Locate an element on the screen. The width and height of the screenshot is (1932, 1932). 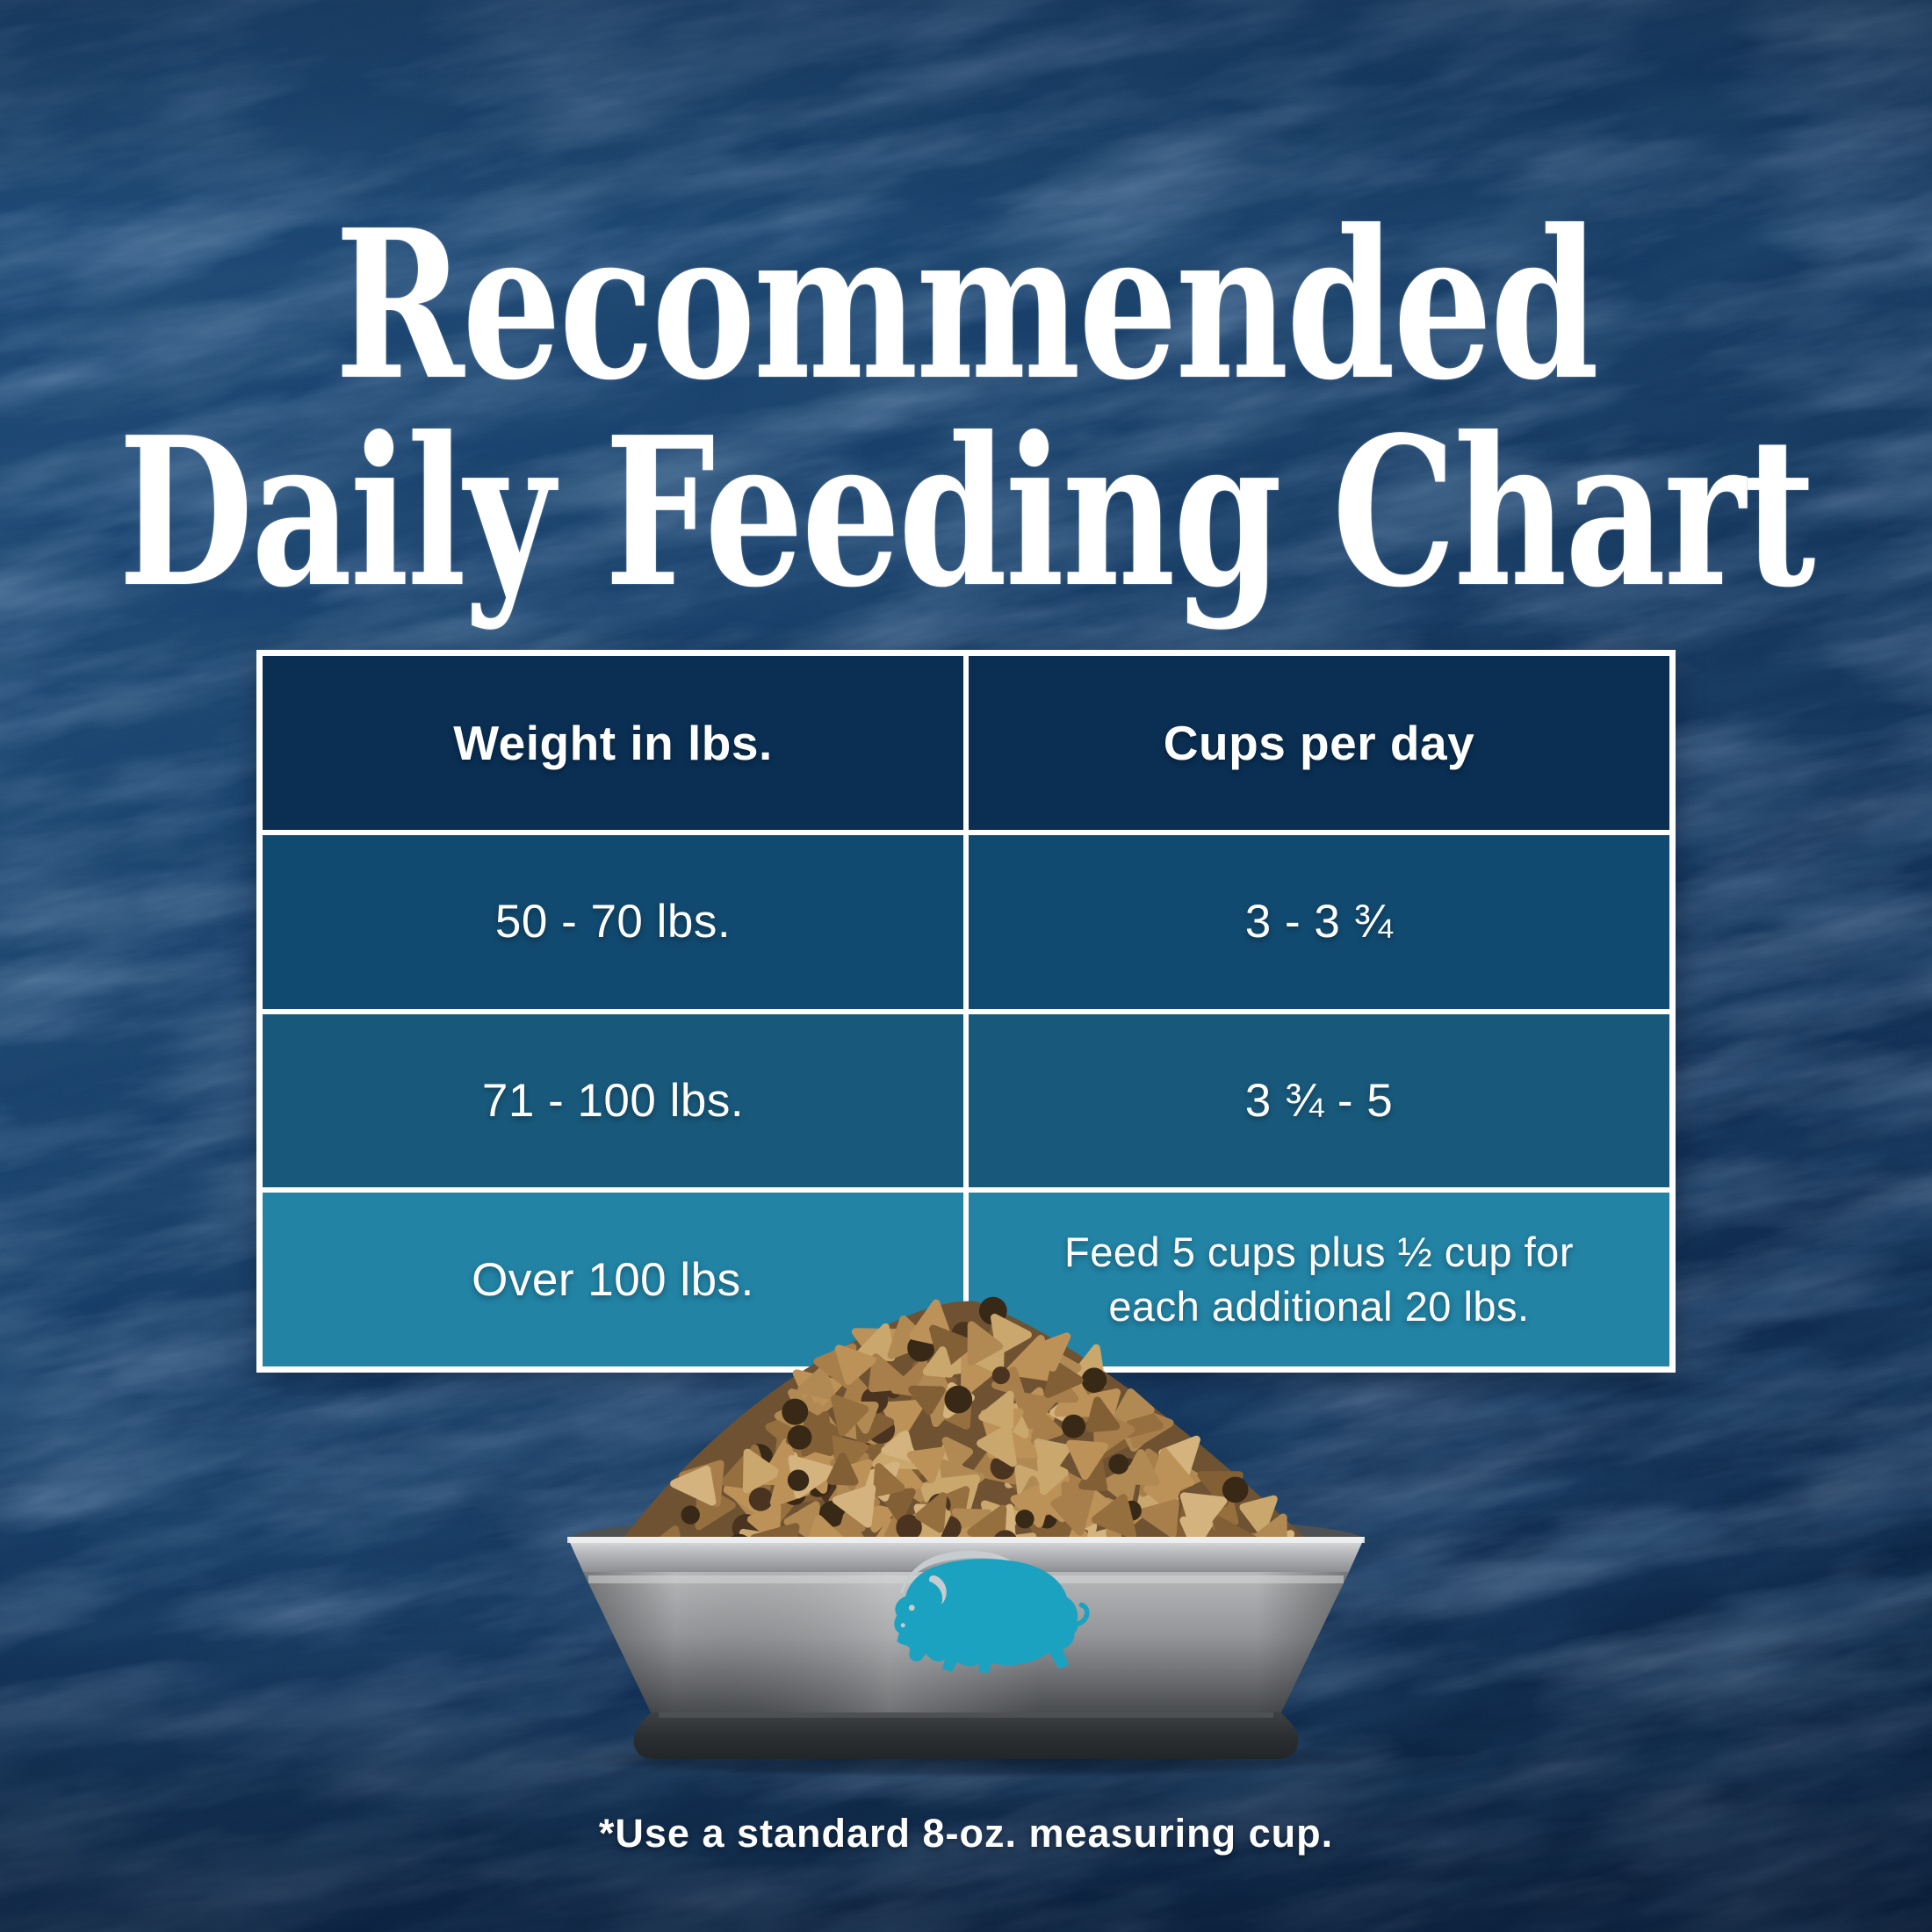
table-cell-weight-row3: Over 100 lbs. is located at coordinates (613, 1279).